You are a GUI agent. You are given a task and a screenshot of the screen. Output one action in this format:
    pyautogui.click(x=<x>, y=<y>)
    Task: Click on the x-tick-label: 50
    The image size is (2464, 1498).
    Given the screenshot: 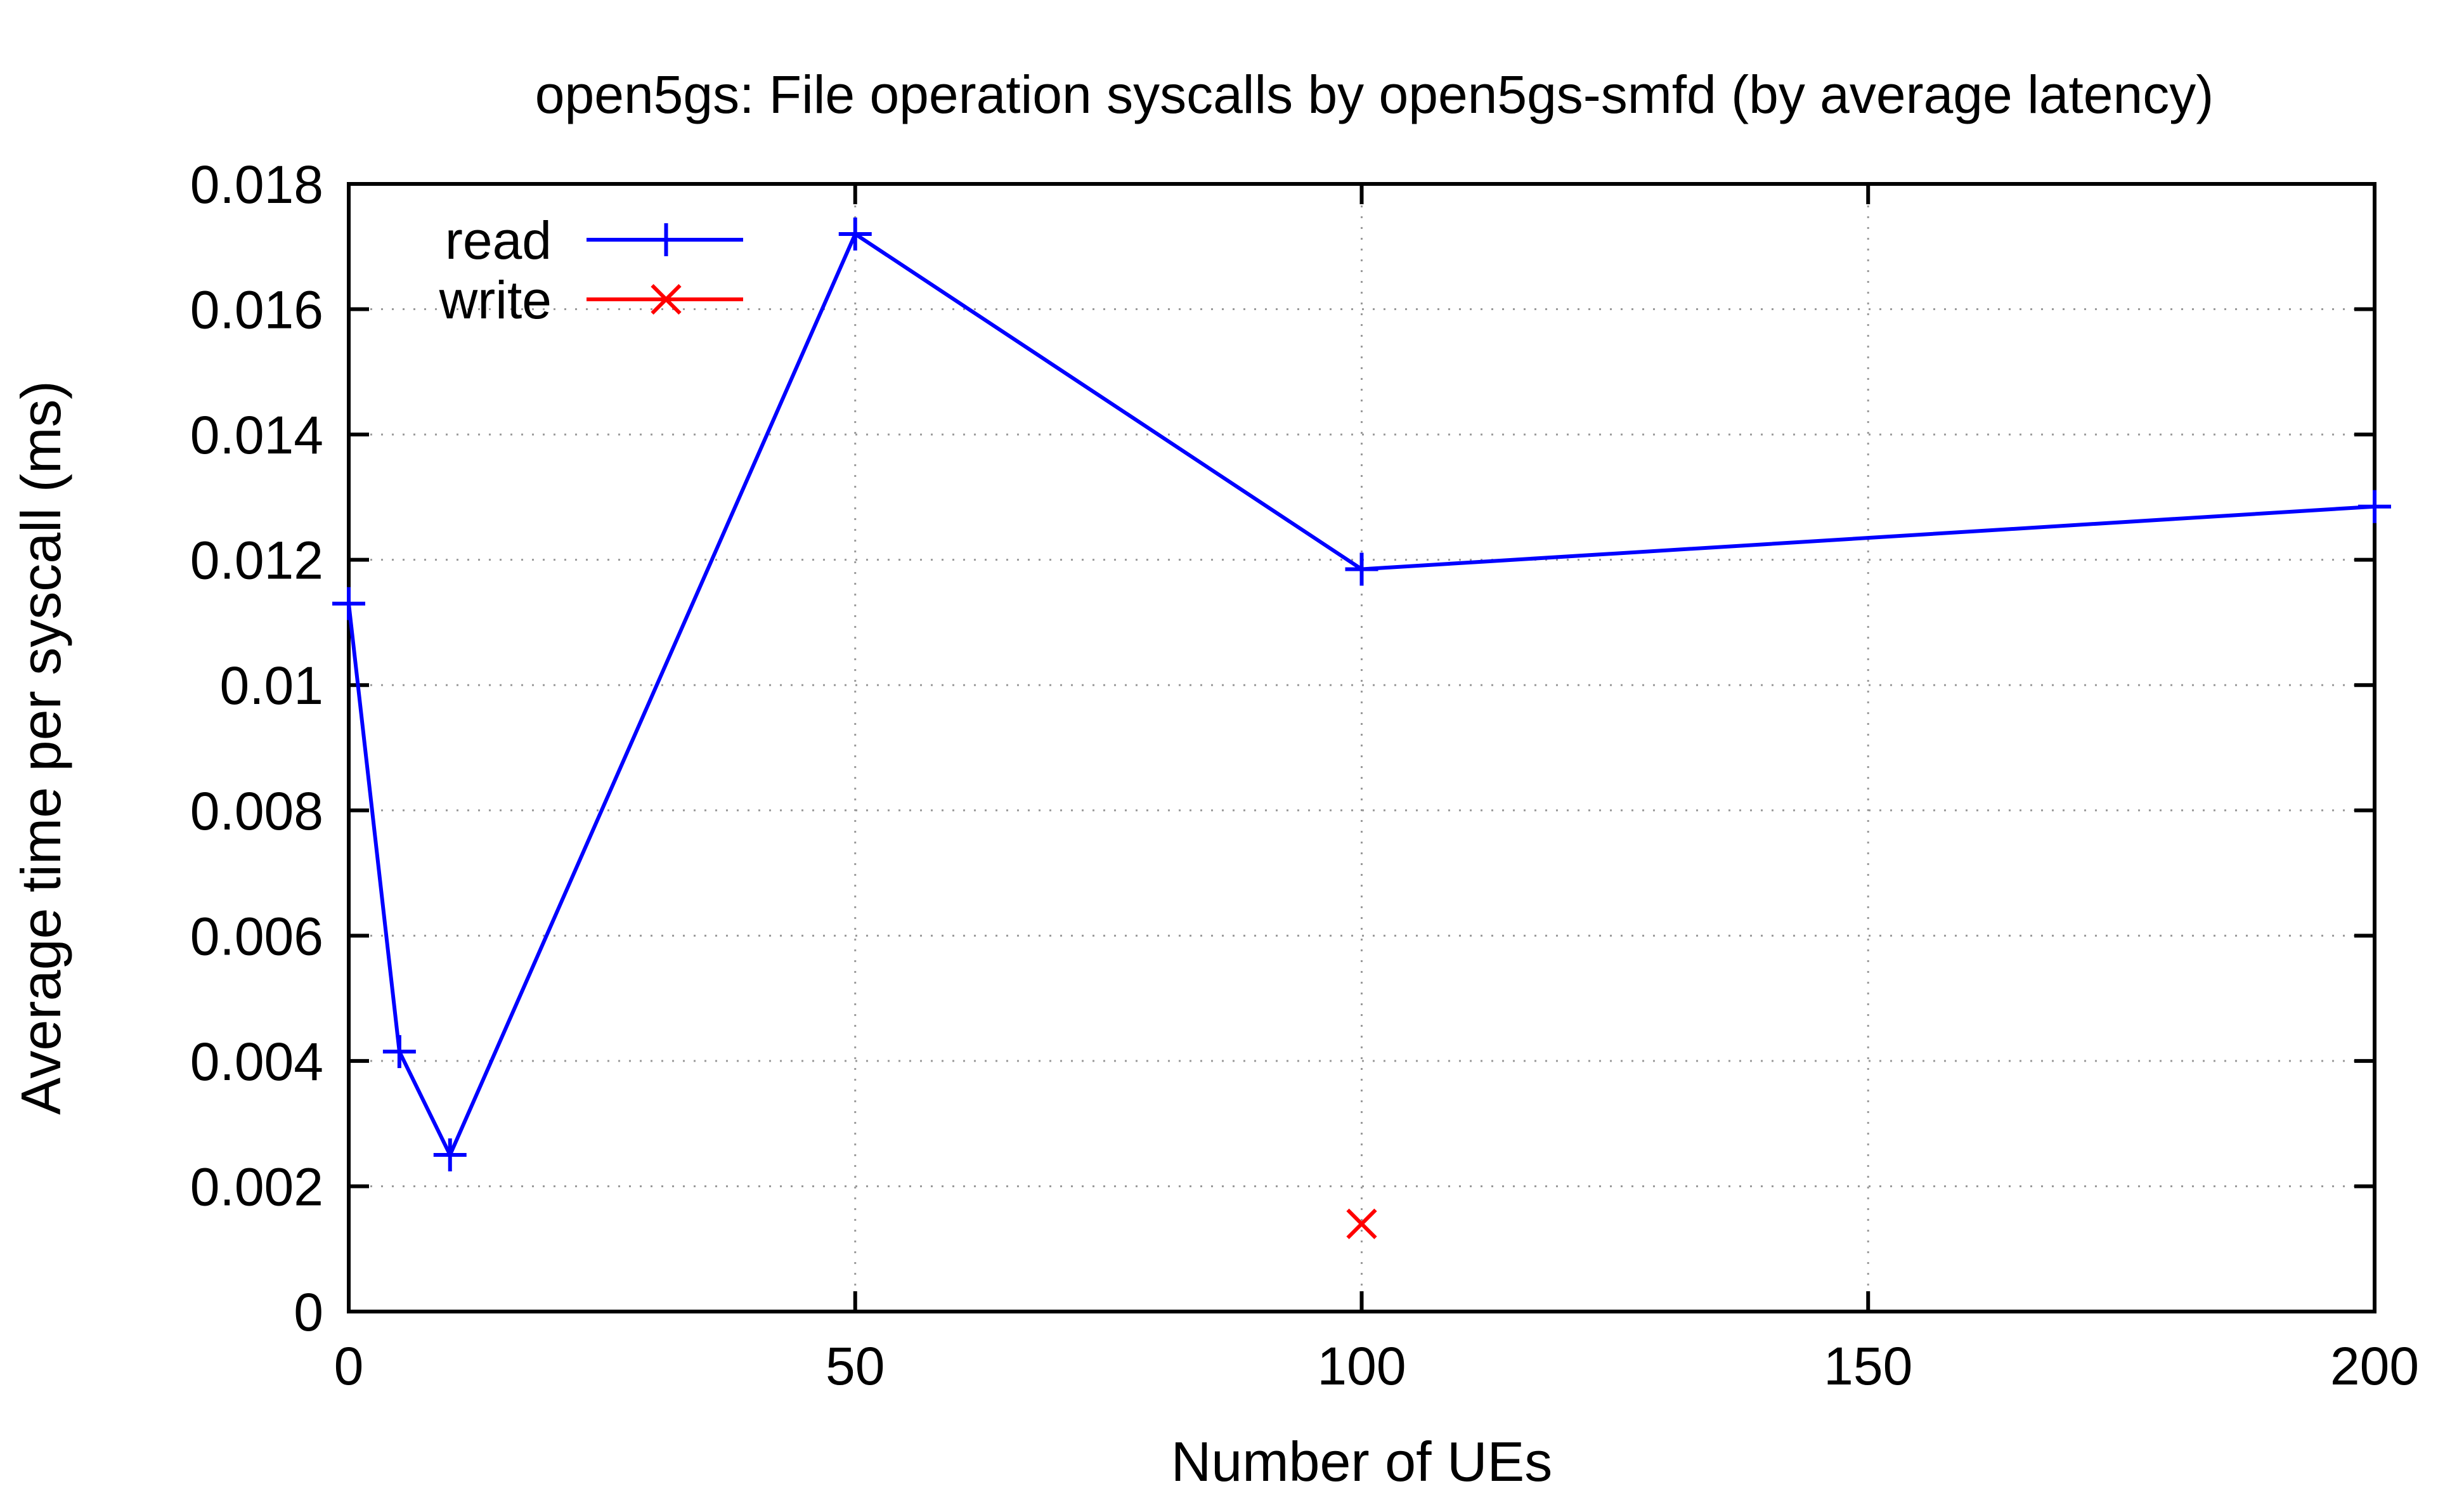 What is the action you would take?
    pyautogui.click(x=855, y=1366)
    